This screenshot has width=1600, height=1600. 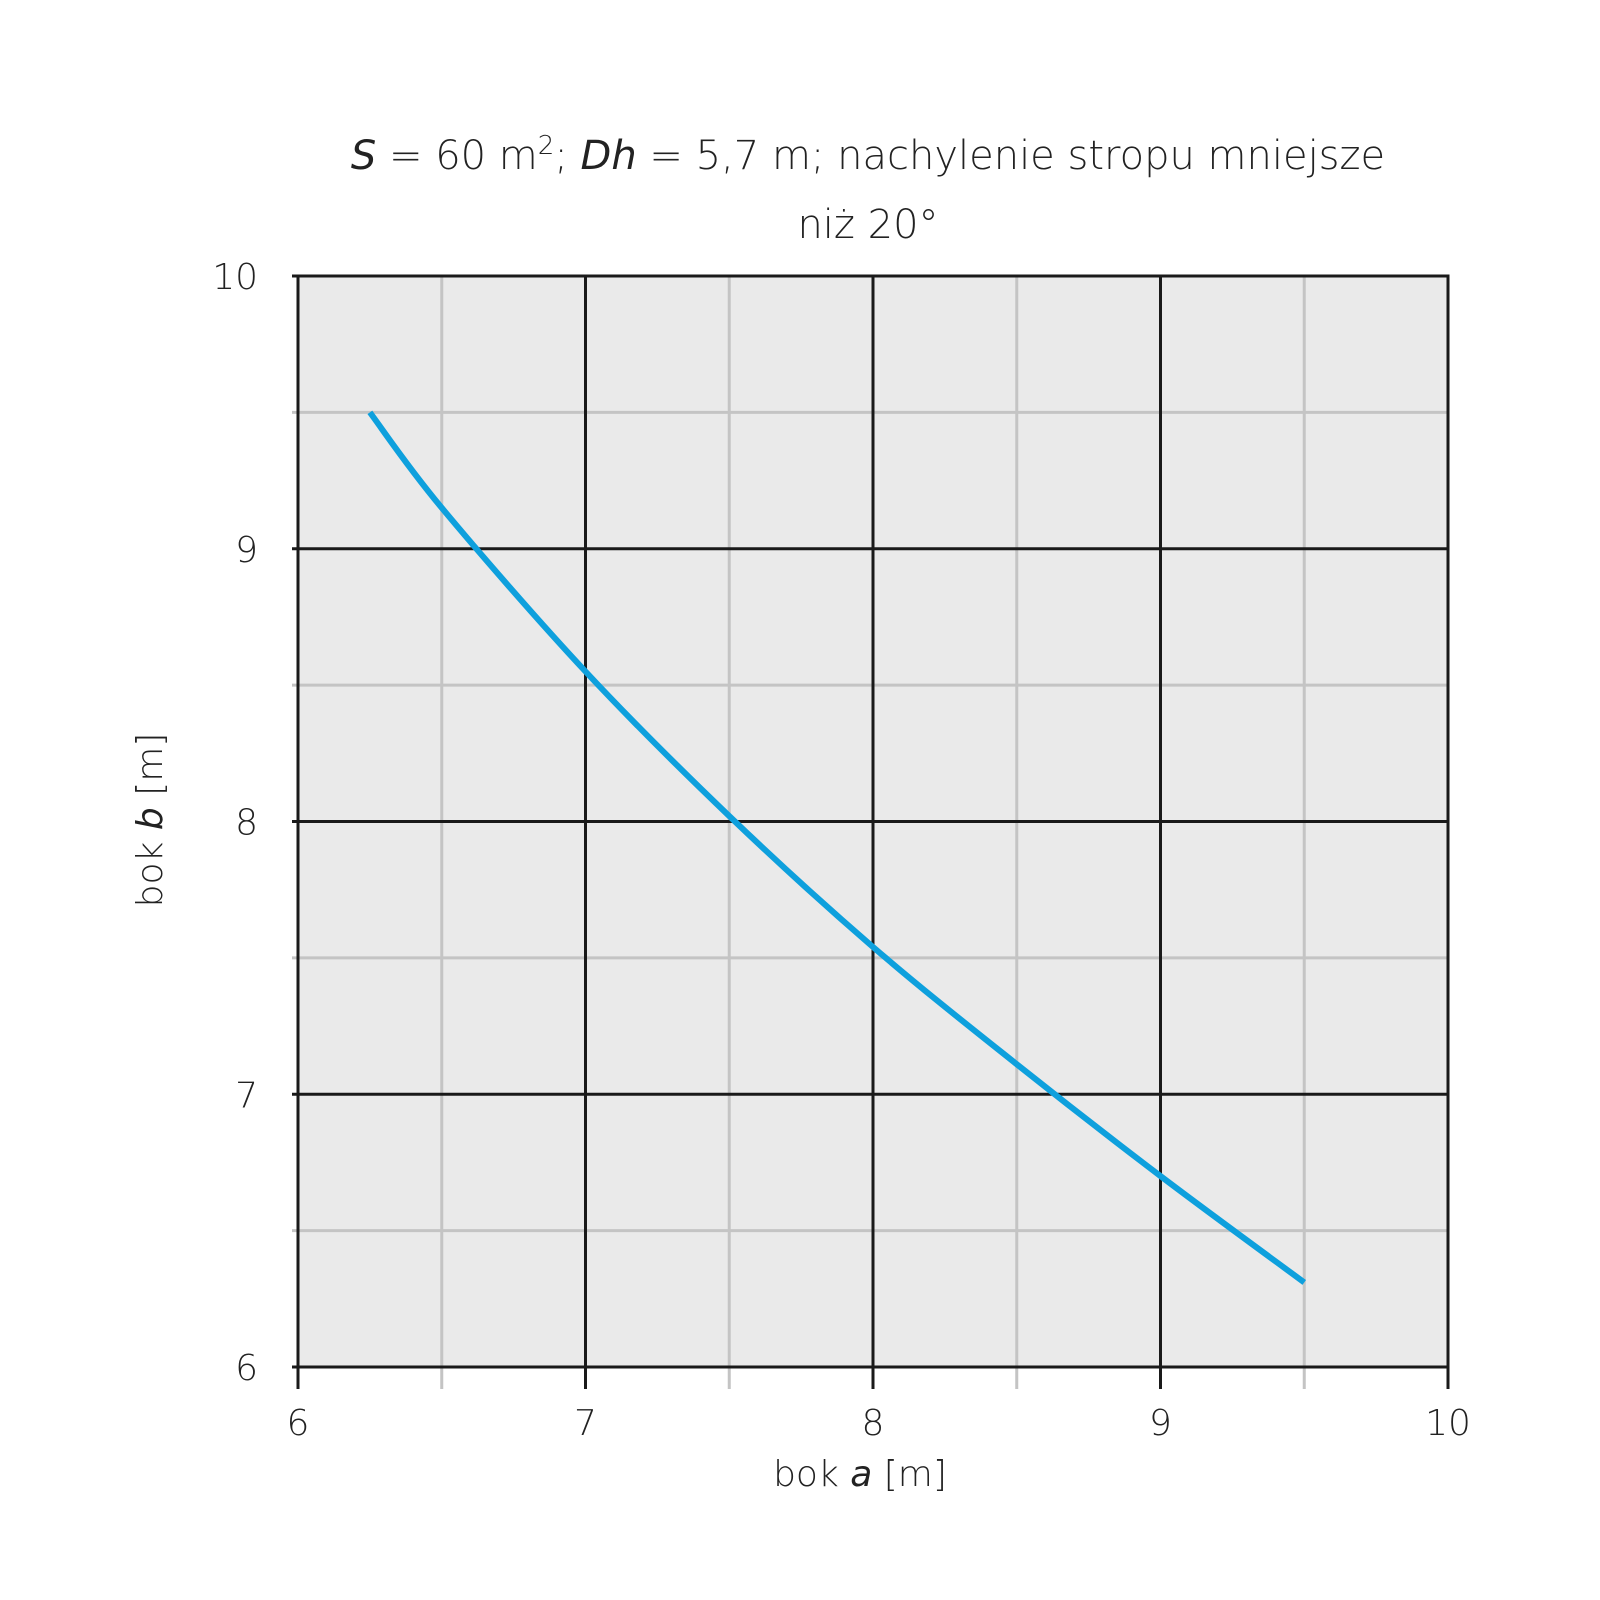 What do you see at coordinates (150, 770) in the screenshot?
I see `y-axis-label-suffix: [m]` at bounding box center [150, 770].